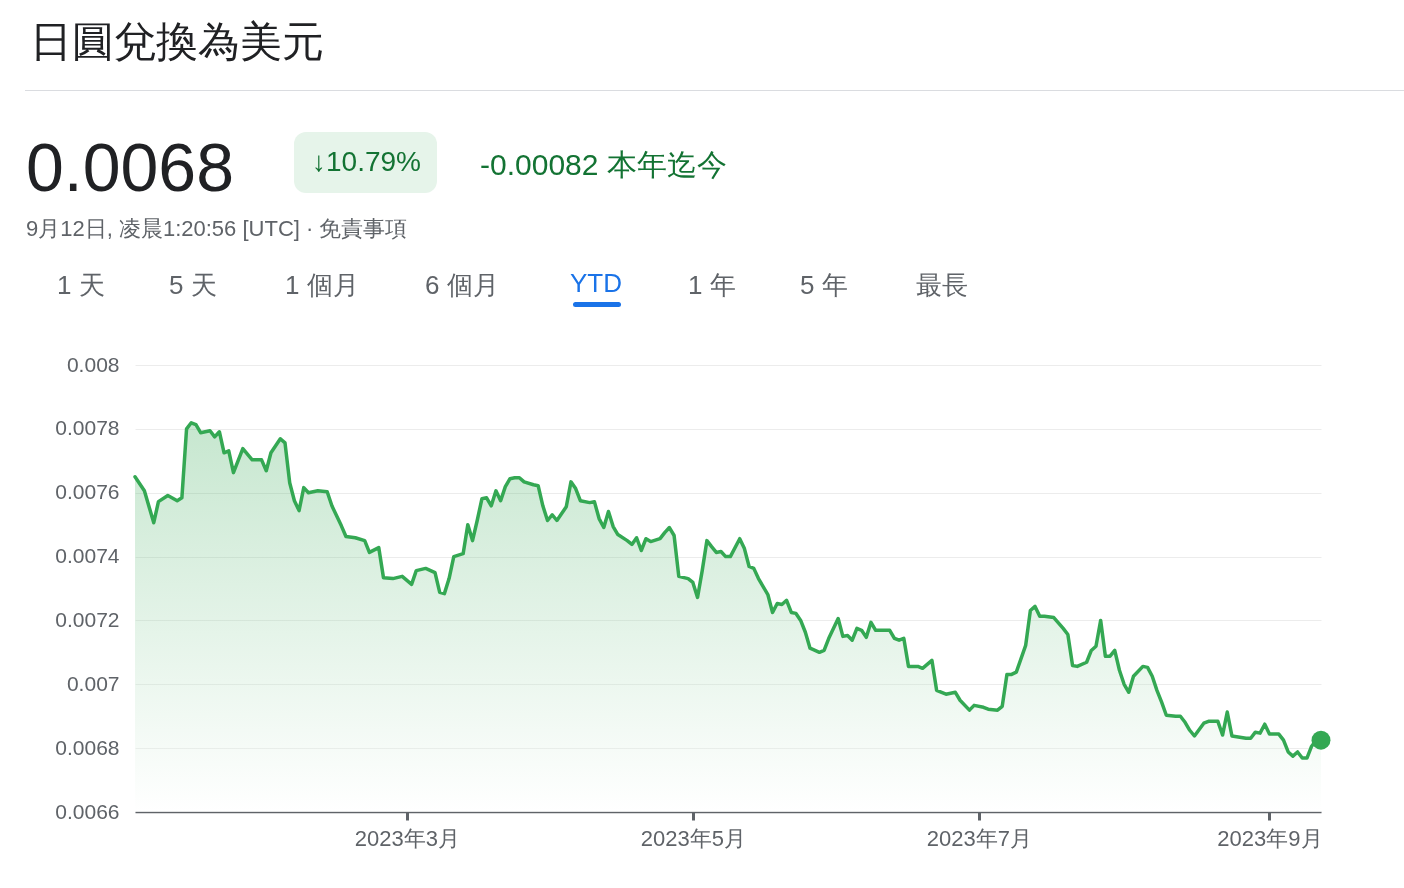 Image resolution: width=1404 pixels, height=888 pixels. I want to click on y-tick-label: 0.0066, so click(87, 811).